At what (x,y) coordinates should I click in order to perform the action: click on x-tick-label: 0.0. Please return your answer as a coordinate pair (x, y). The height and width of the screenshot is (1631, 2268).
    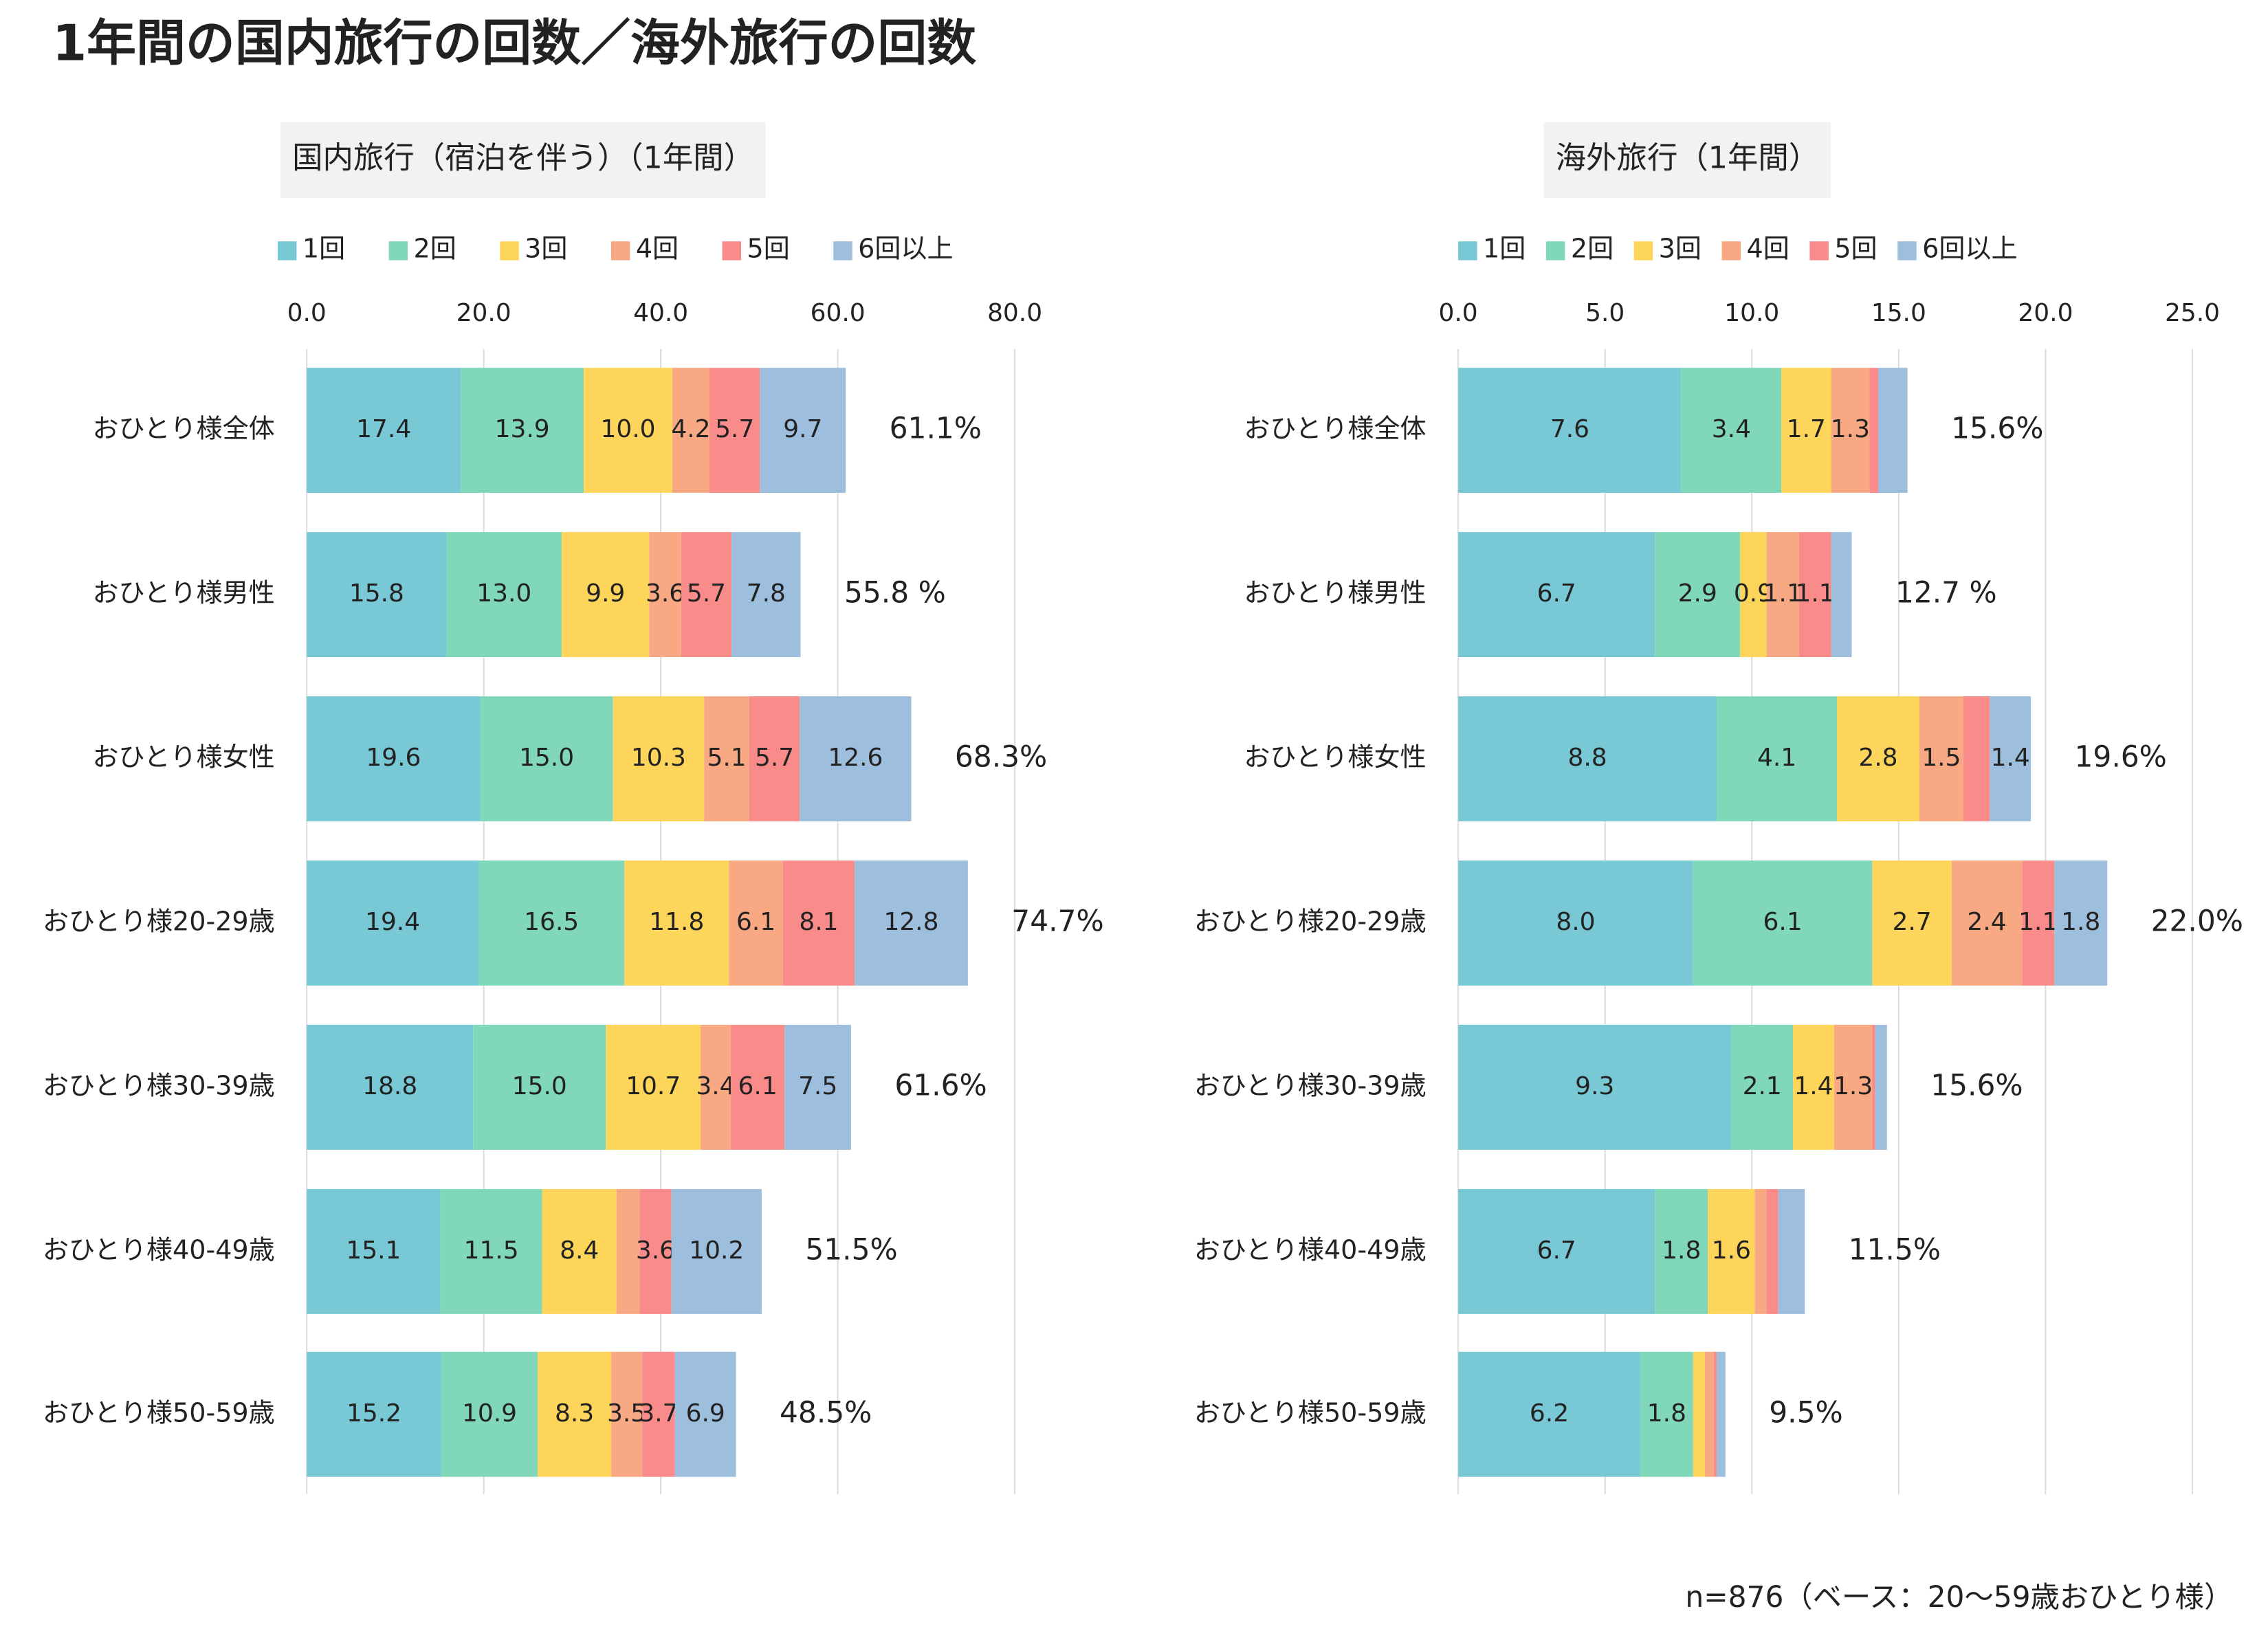
    Looking at the image, I should click on (307, 313).